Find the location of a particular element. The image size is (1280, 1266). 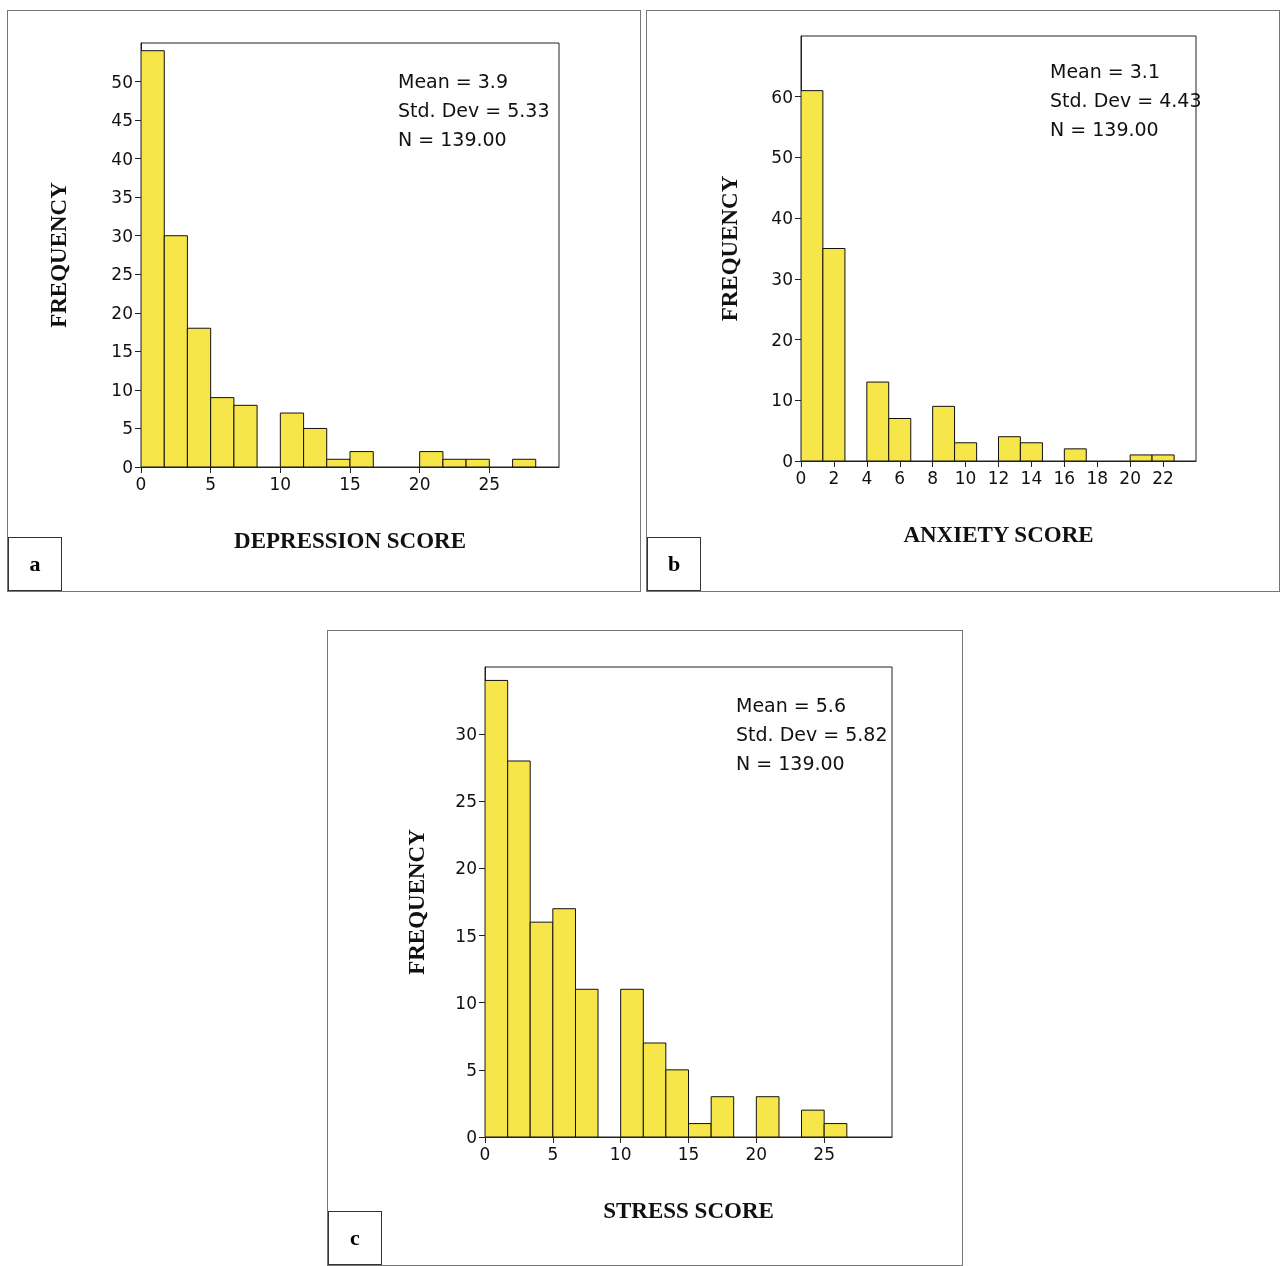

x-tick-label: 4 is located at coordinates (867, 477).